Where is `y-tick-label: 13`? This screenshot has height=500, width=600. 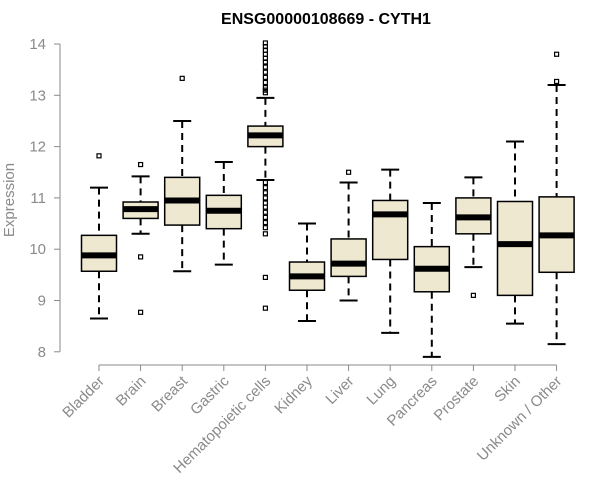
y-tick-label: 13 is located at coordinates (37, 95).